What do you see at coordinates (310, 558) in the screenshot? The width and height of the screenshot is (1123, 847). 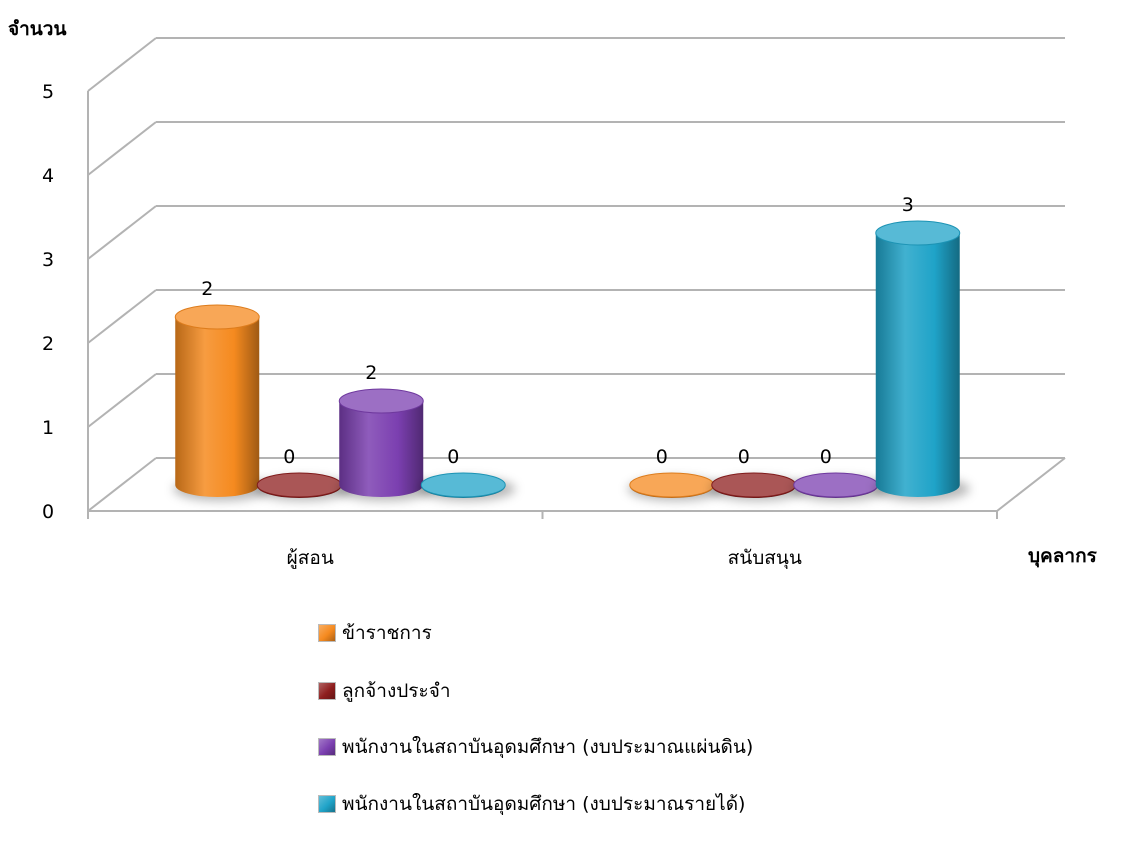 I see `x-tick-label: ผู้สอน` at bounding box center [310, 558].